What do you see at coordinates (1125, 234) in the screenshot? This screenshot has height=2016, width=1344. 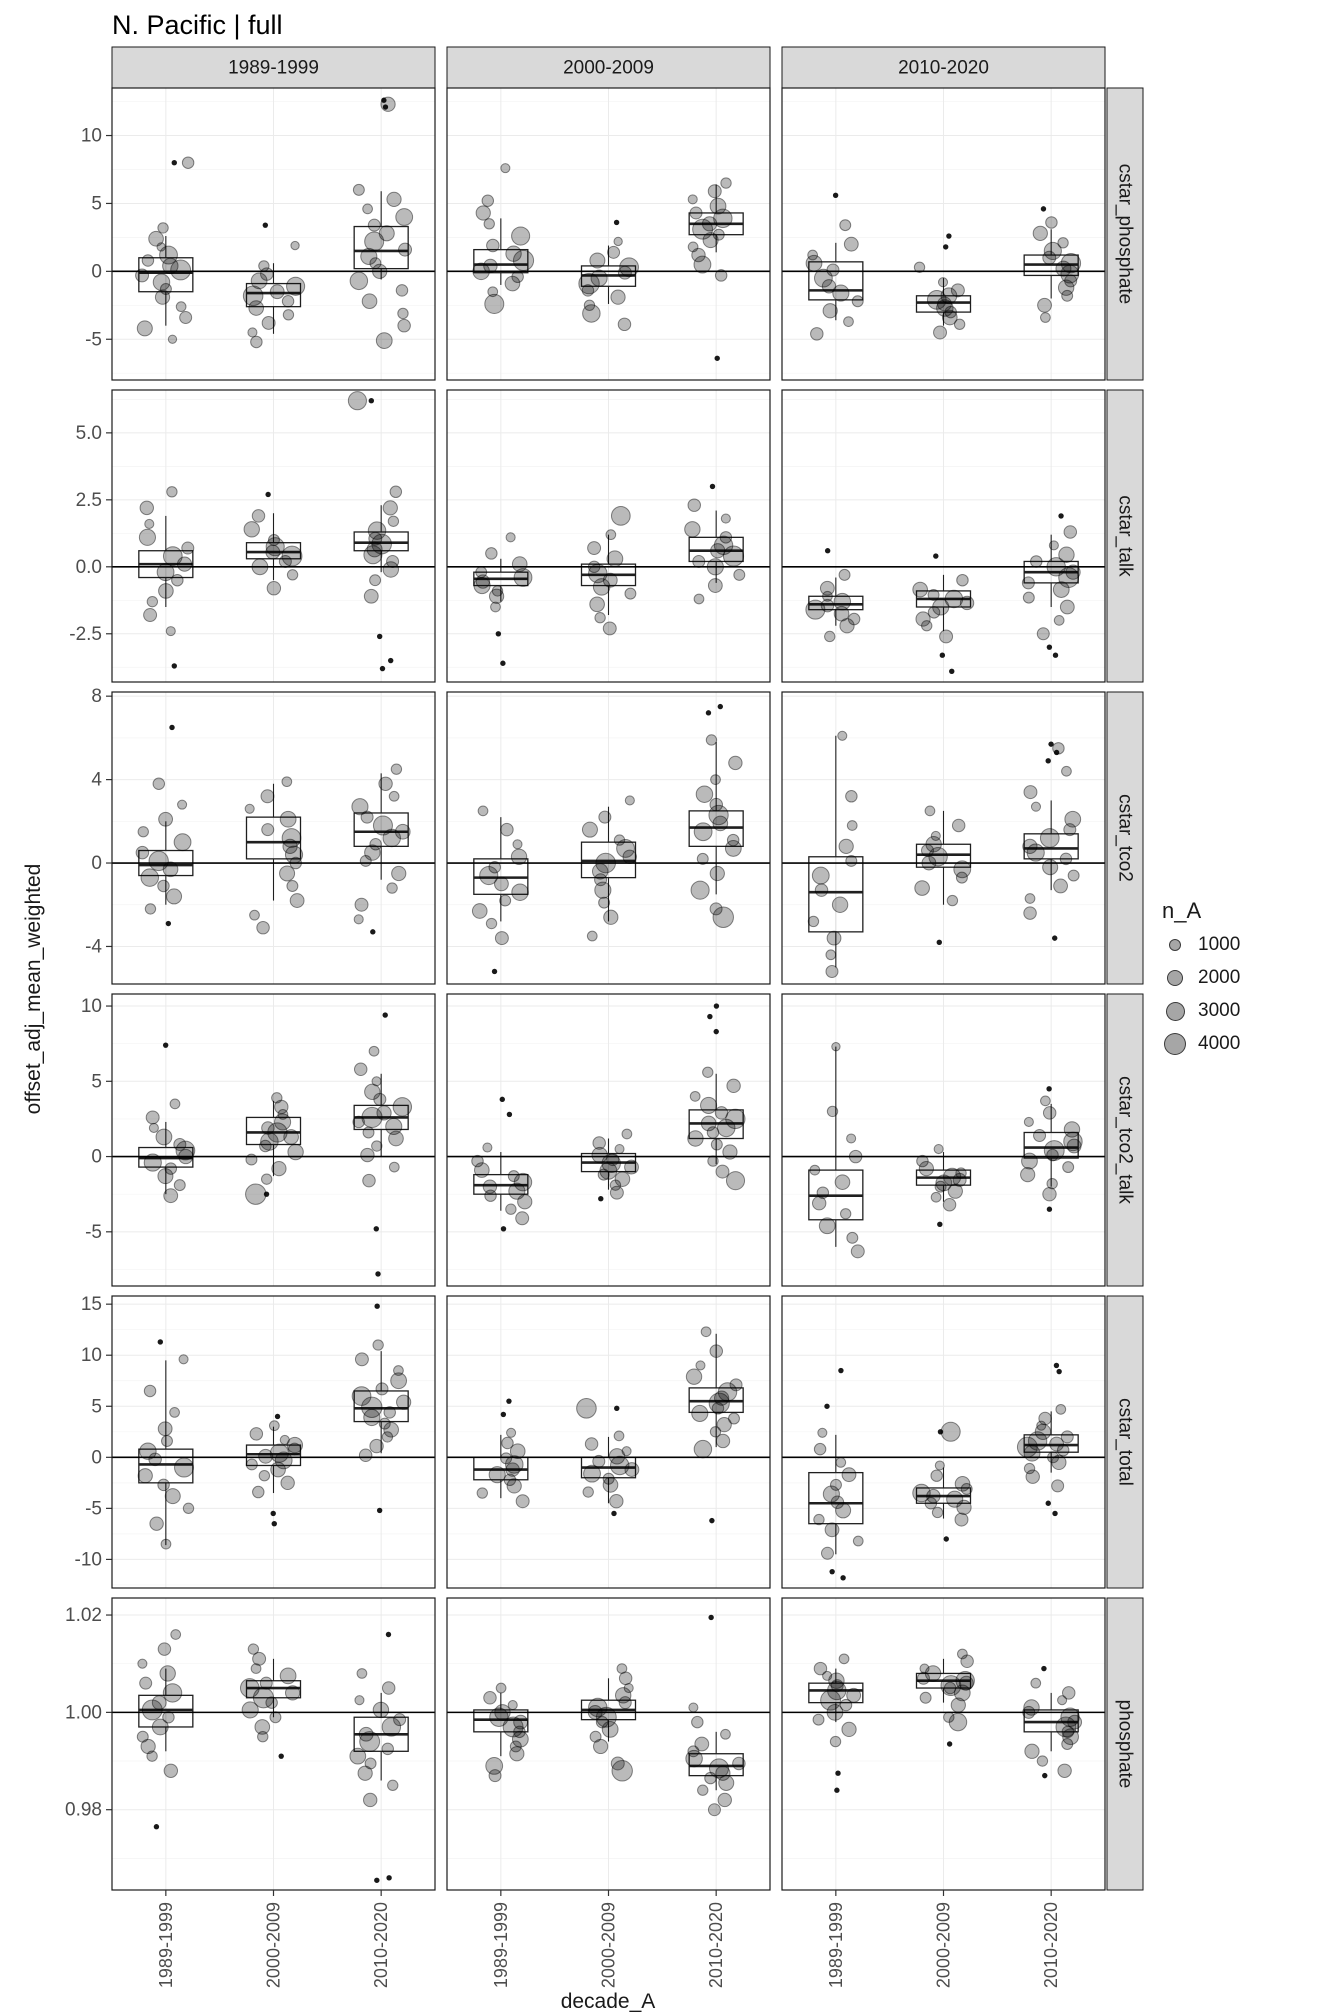 I see `row-strip-label: cstar_phosphate` at bounding box center [1125, 234].